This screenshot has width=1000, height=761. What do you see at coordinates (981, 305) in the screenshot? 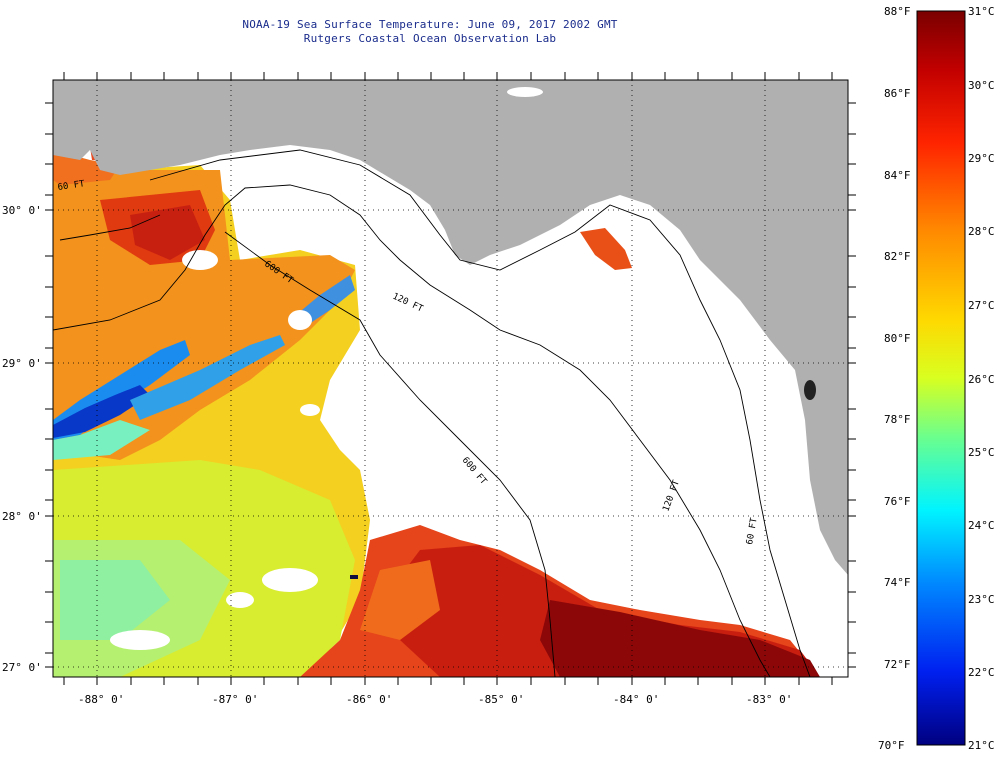
I see `c-label-27: 27°C` at bounding box center [981, 305].